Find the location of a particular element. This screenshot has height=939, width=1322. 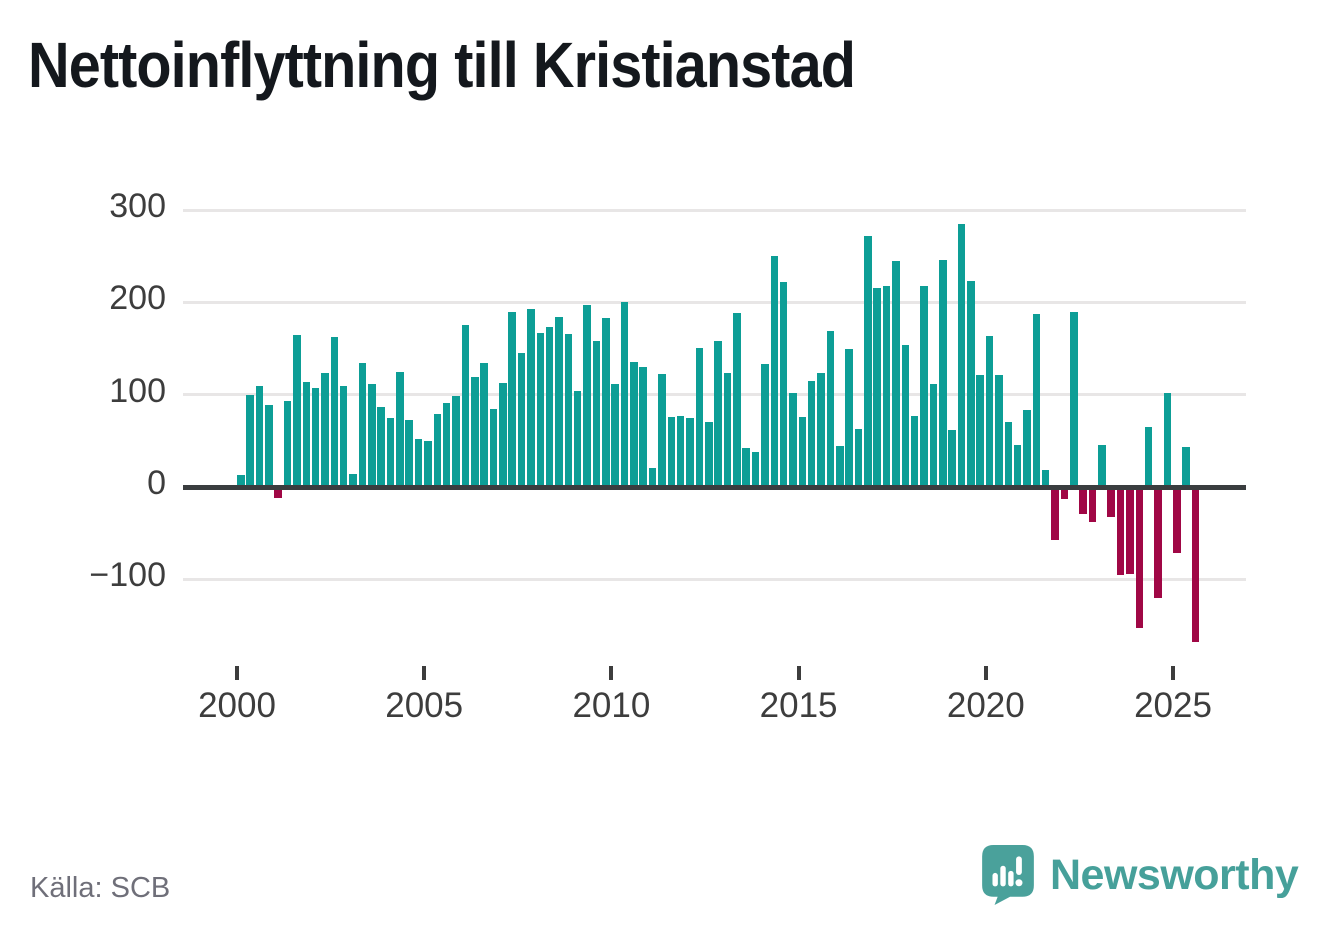

bar-2024-q3 is located at coordinates (1158, 542).